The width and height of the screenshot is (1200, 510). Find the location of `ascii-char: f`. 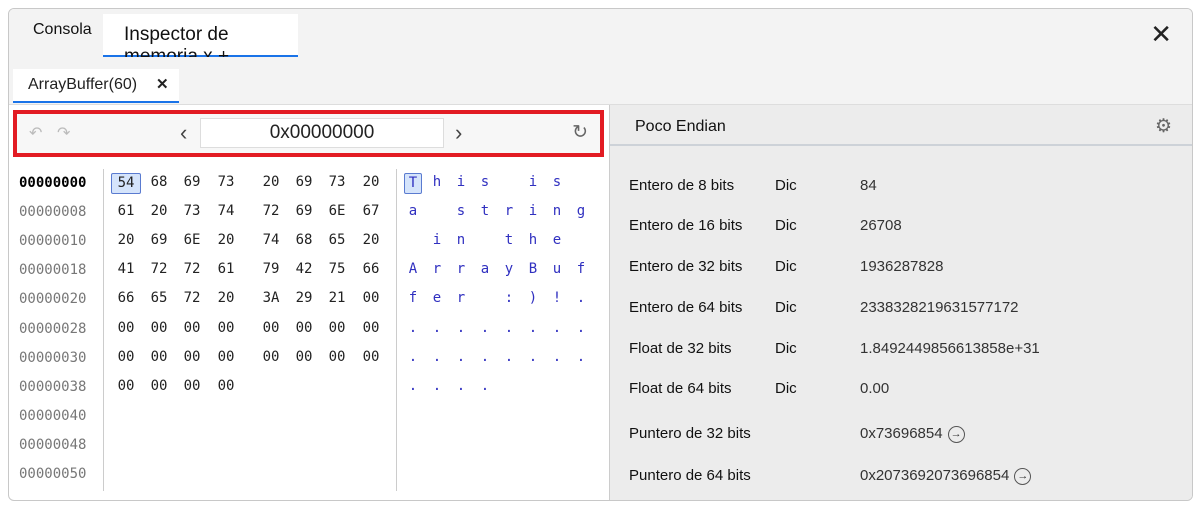

ascii-char: f is located at coordinates (413, 298).